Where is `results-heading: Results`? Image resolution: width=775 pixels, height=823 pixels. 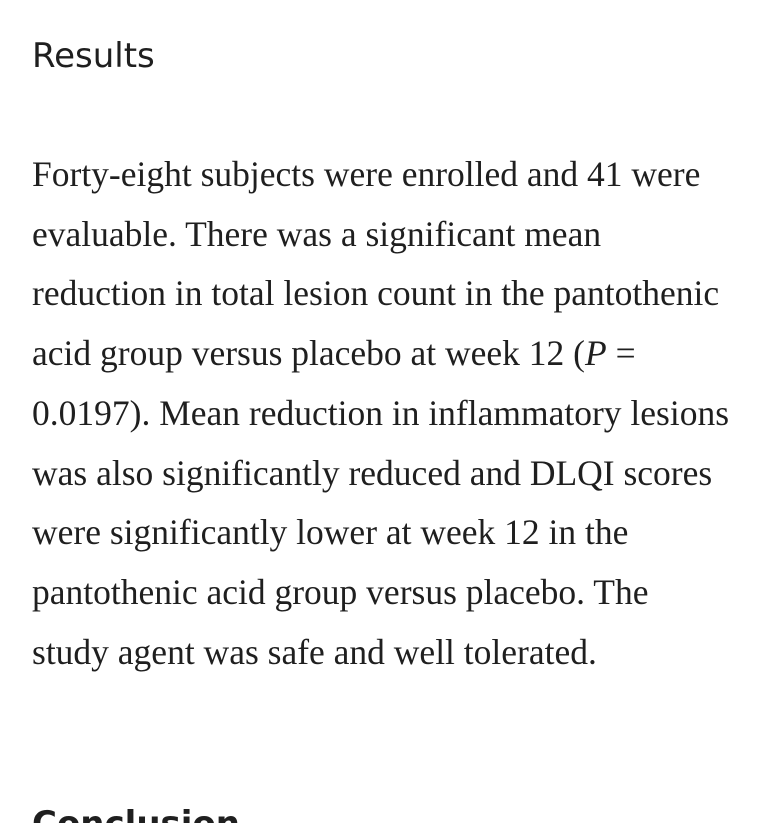 results-heading: Results is located at coordinates (93, 56).